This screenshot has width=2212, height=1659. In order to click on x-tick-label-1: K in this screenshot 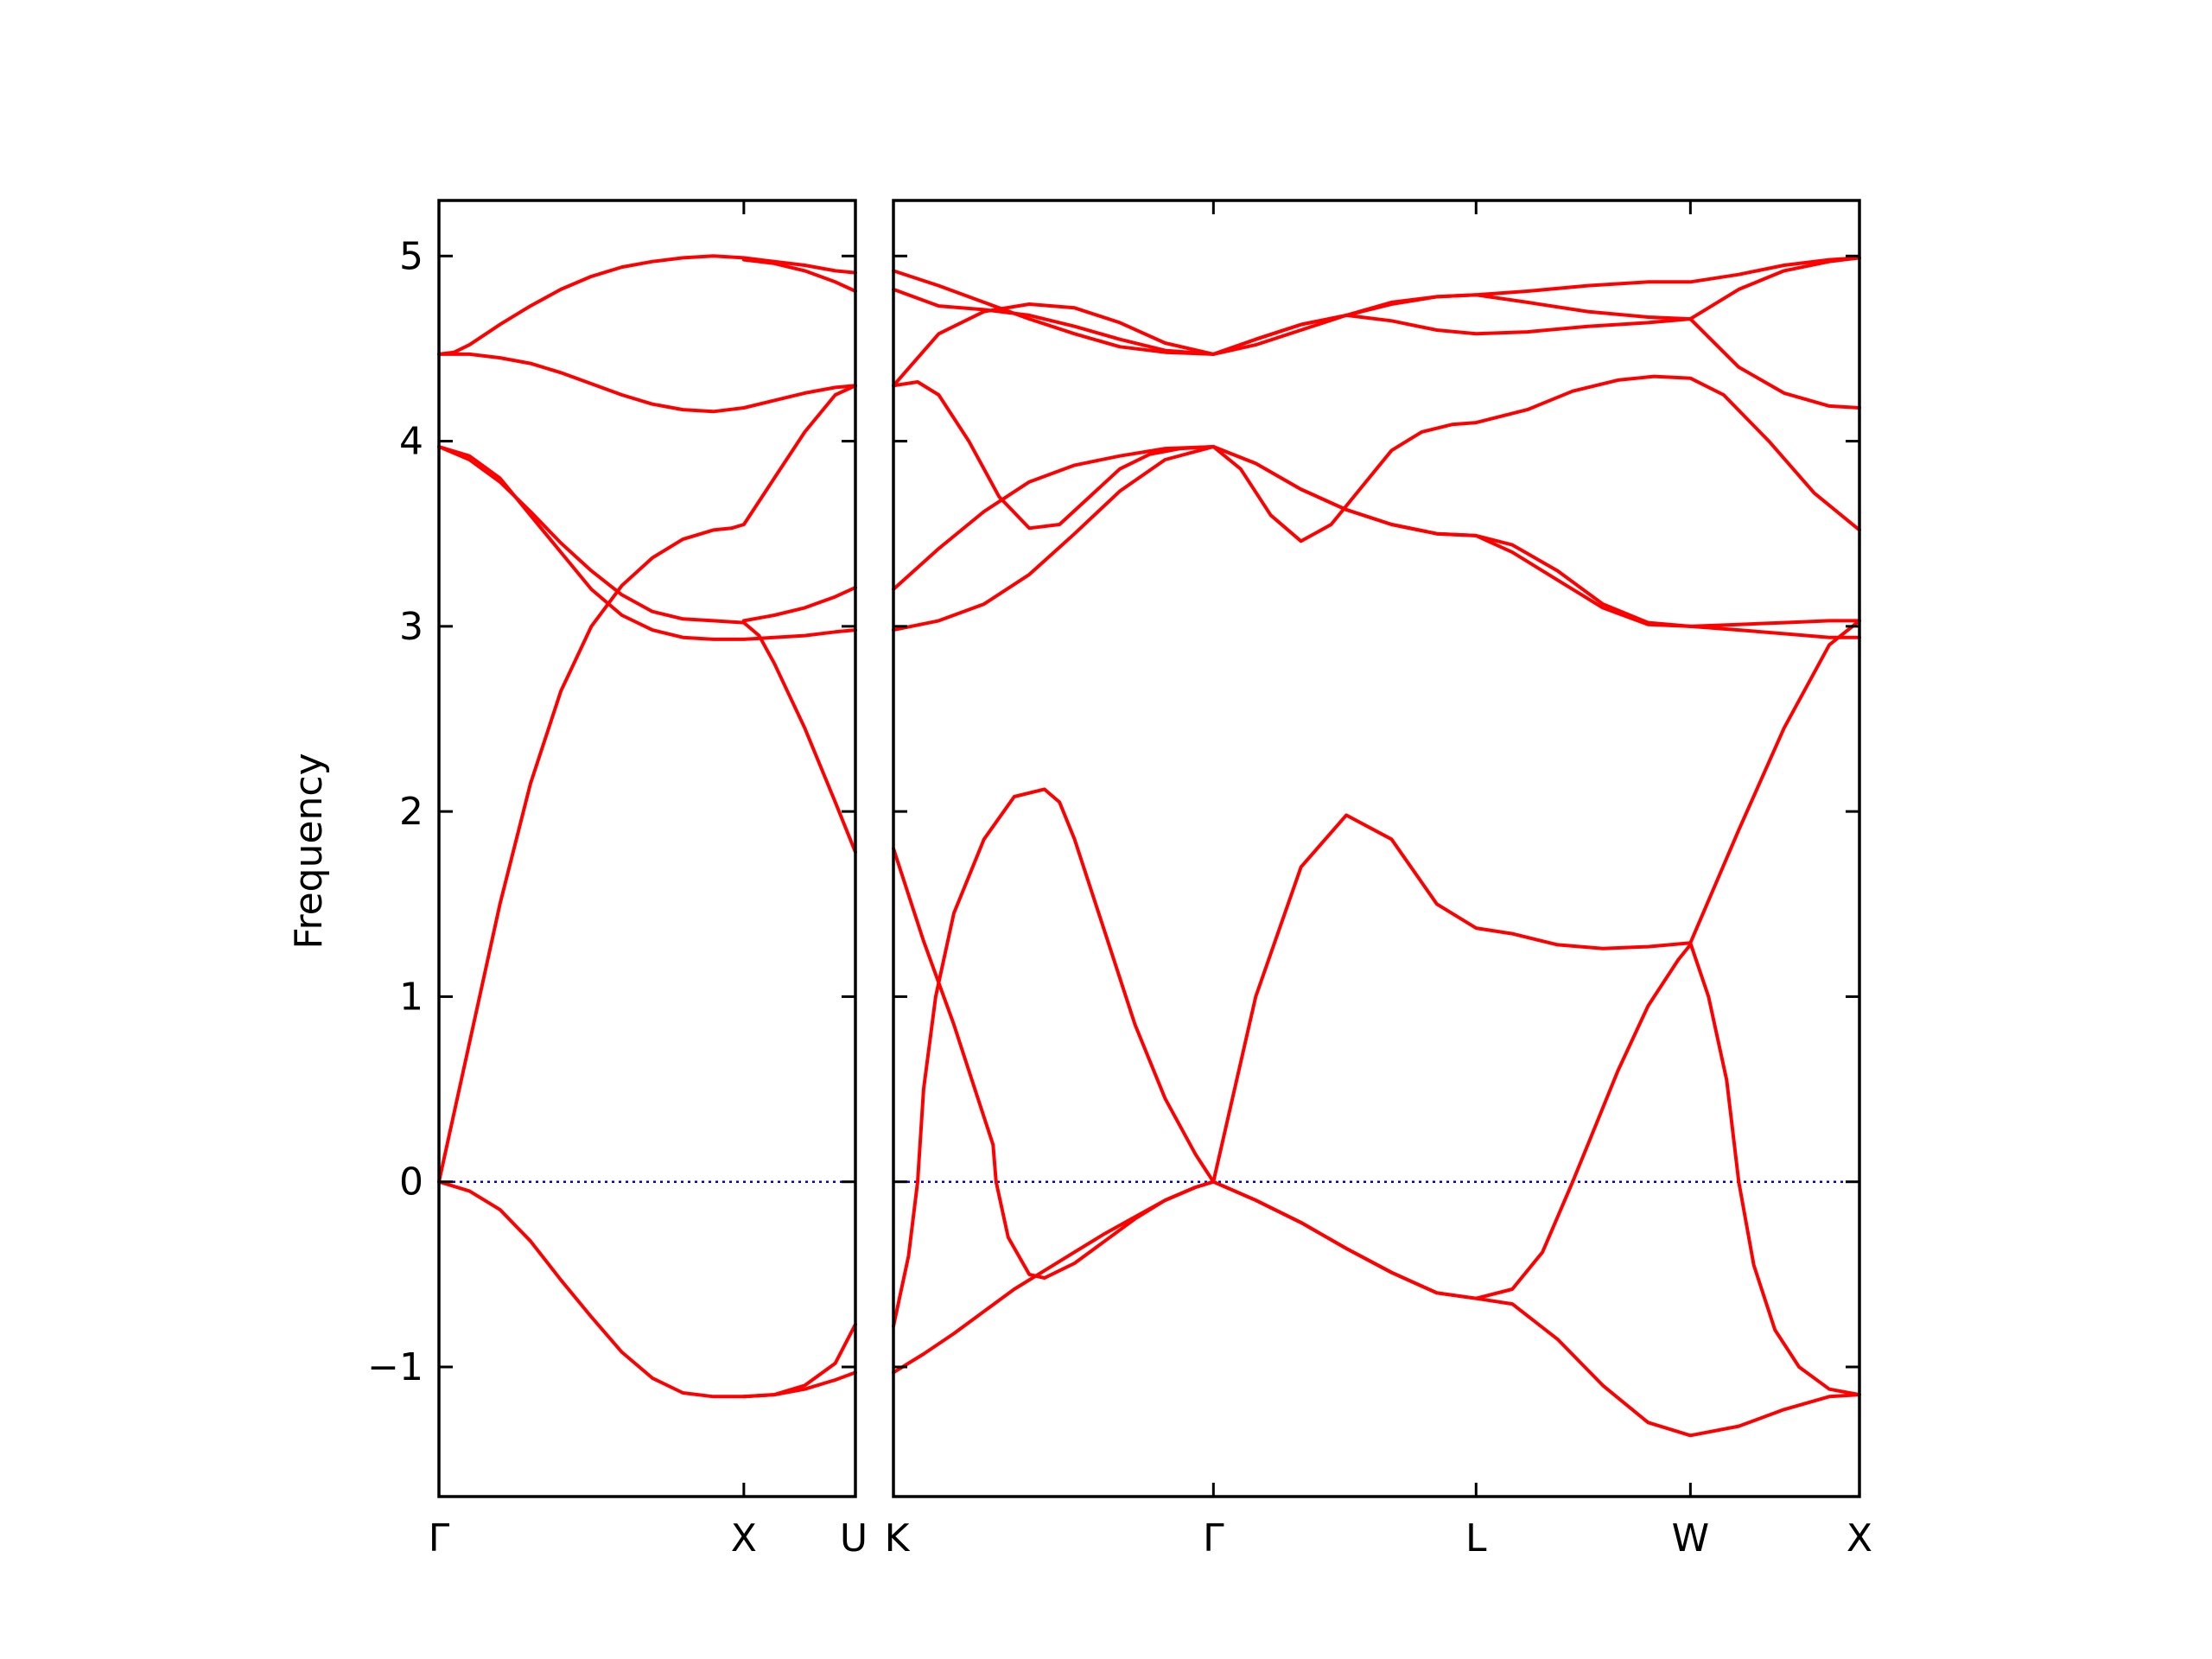, I will do `click(898, 1538)`.